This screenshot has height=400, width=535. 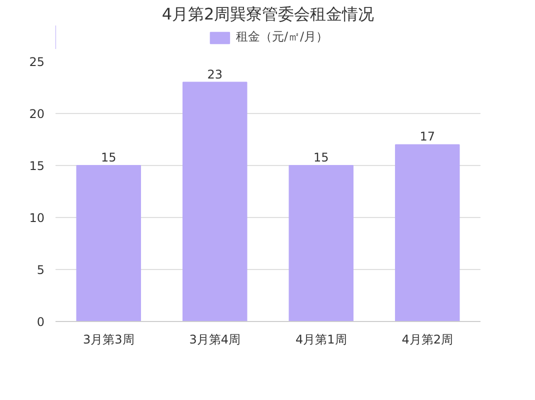 I want to click on data-label: 17, so click(x=428, y=137).